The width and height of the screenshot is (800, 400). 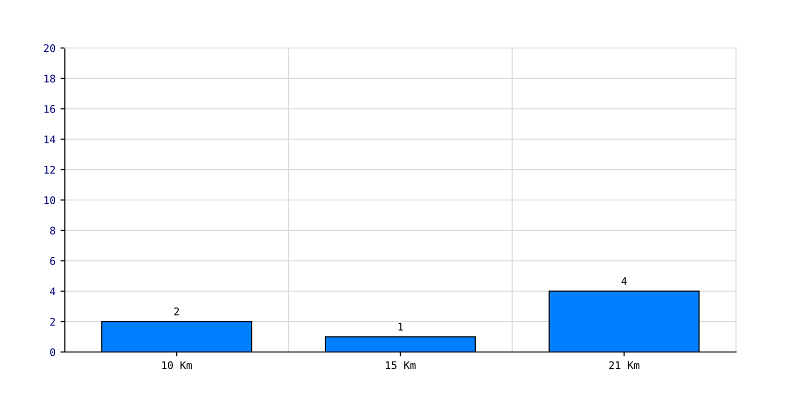 I want to click on y-tick-label: 20, so click(x=50, y=48).